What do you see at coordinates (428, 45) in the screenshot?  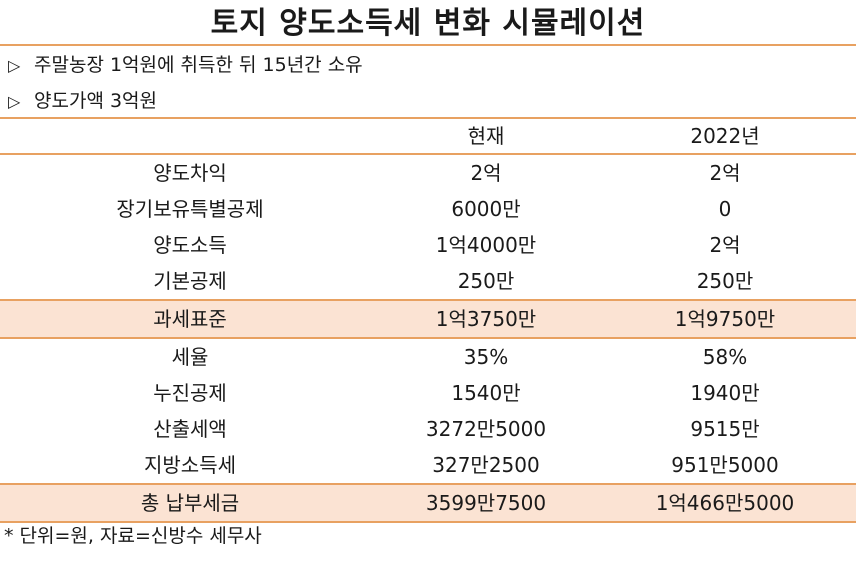 I see `title-divider` at bounding box center [428, 45].